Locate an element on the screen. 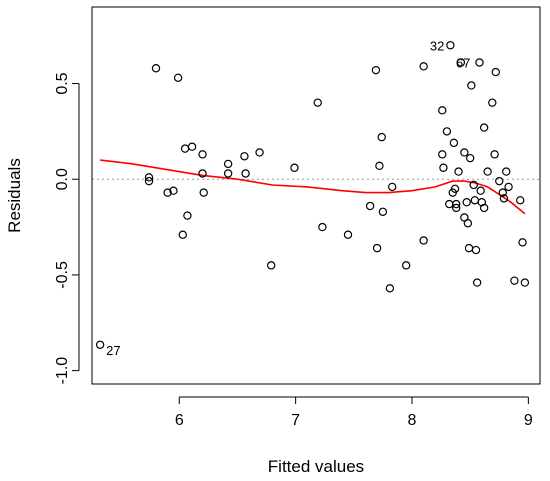 Image resolution: width=550 pixels, height=481 pixels. smoothed-trend-line is located at coordinates (313, 187).